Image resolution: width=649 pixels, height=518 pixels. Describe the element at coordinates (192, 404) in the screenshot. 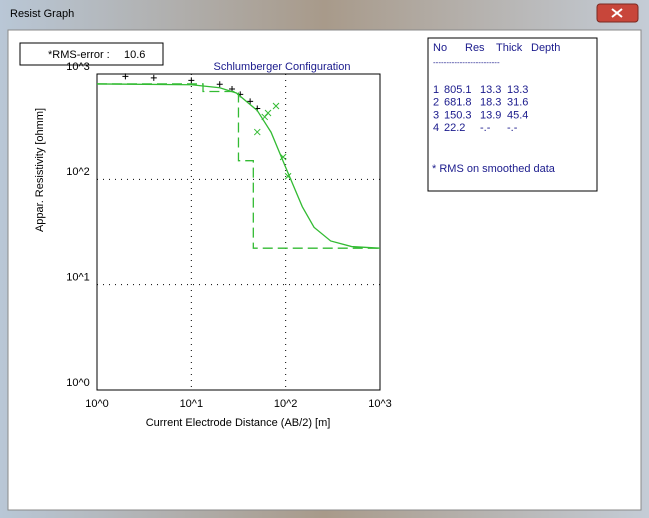

I see `x-tick-label: 10^1` at that location.